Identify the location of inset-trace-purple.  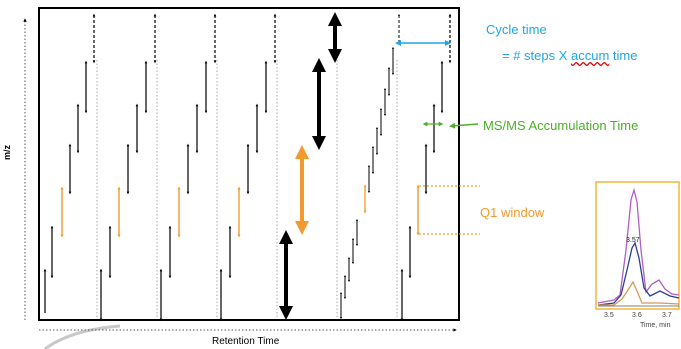
(638, 245).